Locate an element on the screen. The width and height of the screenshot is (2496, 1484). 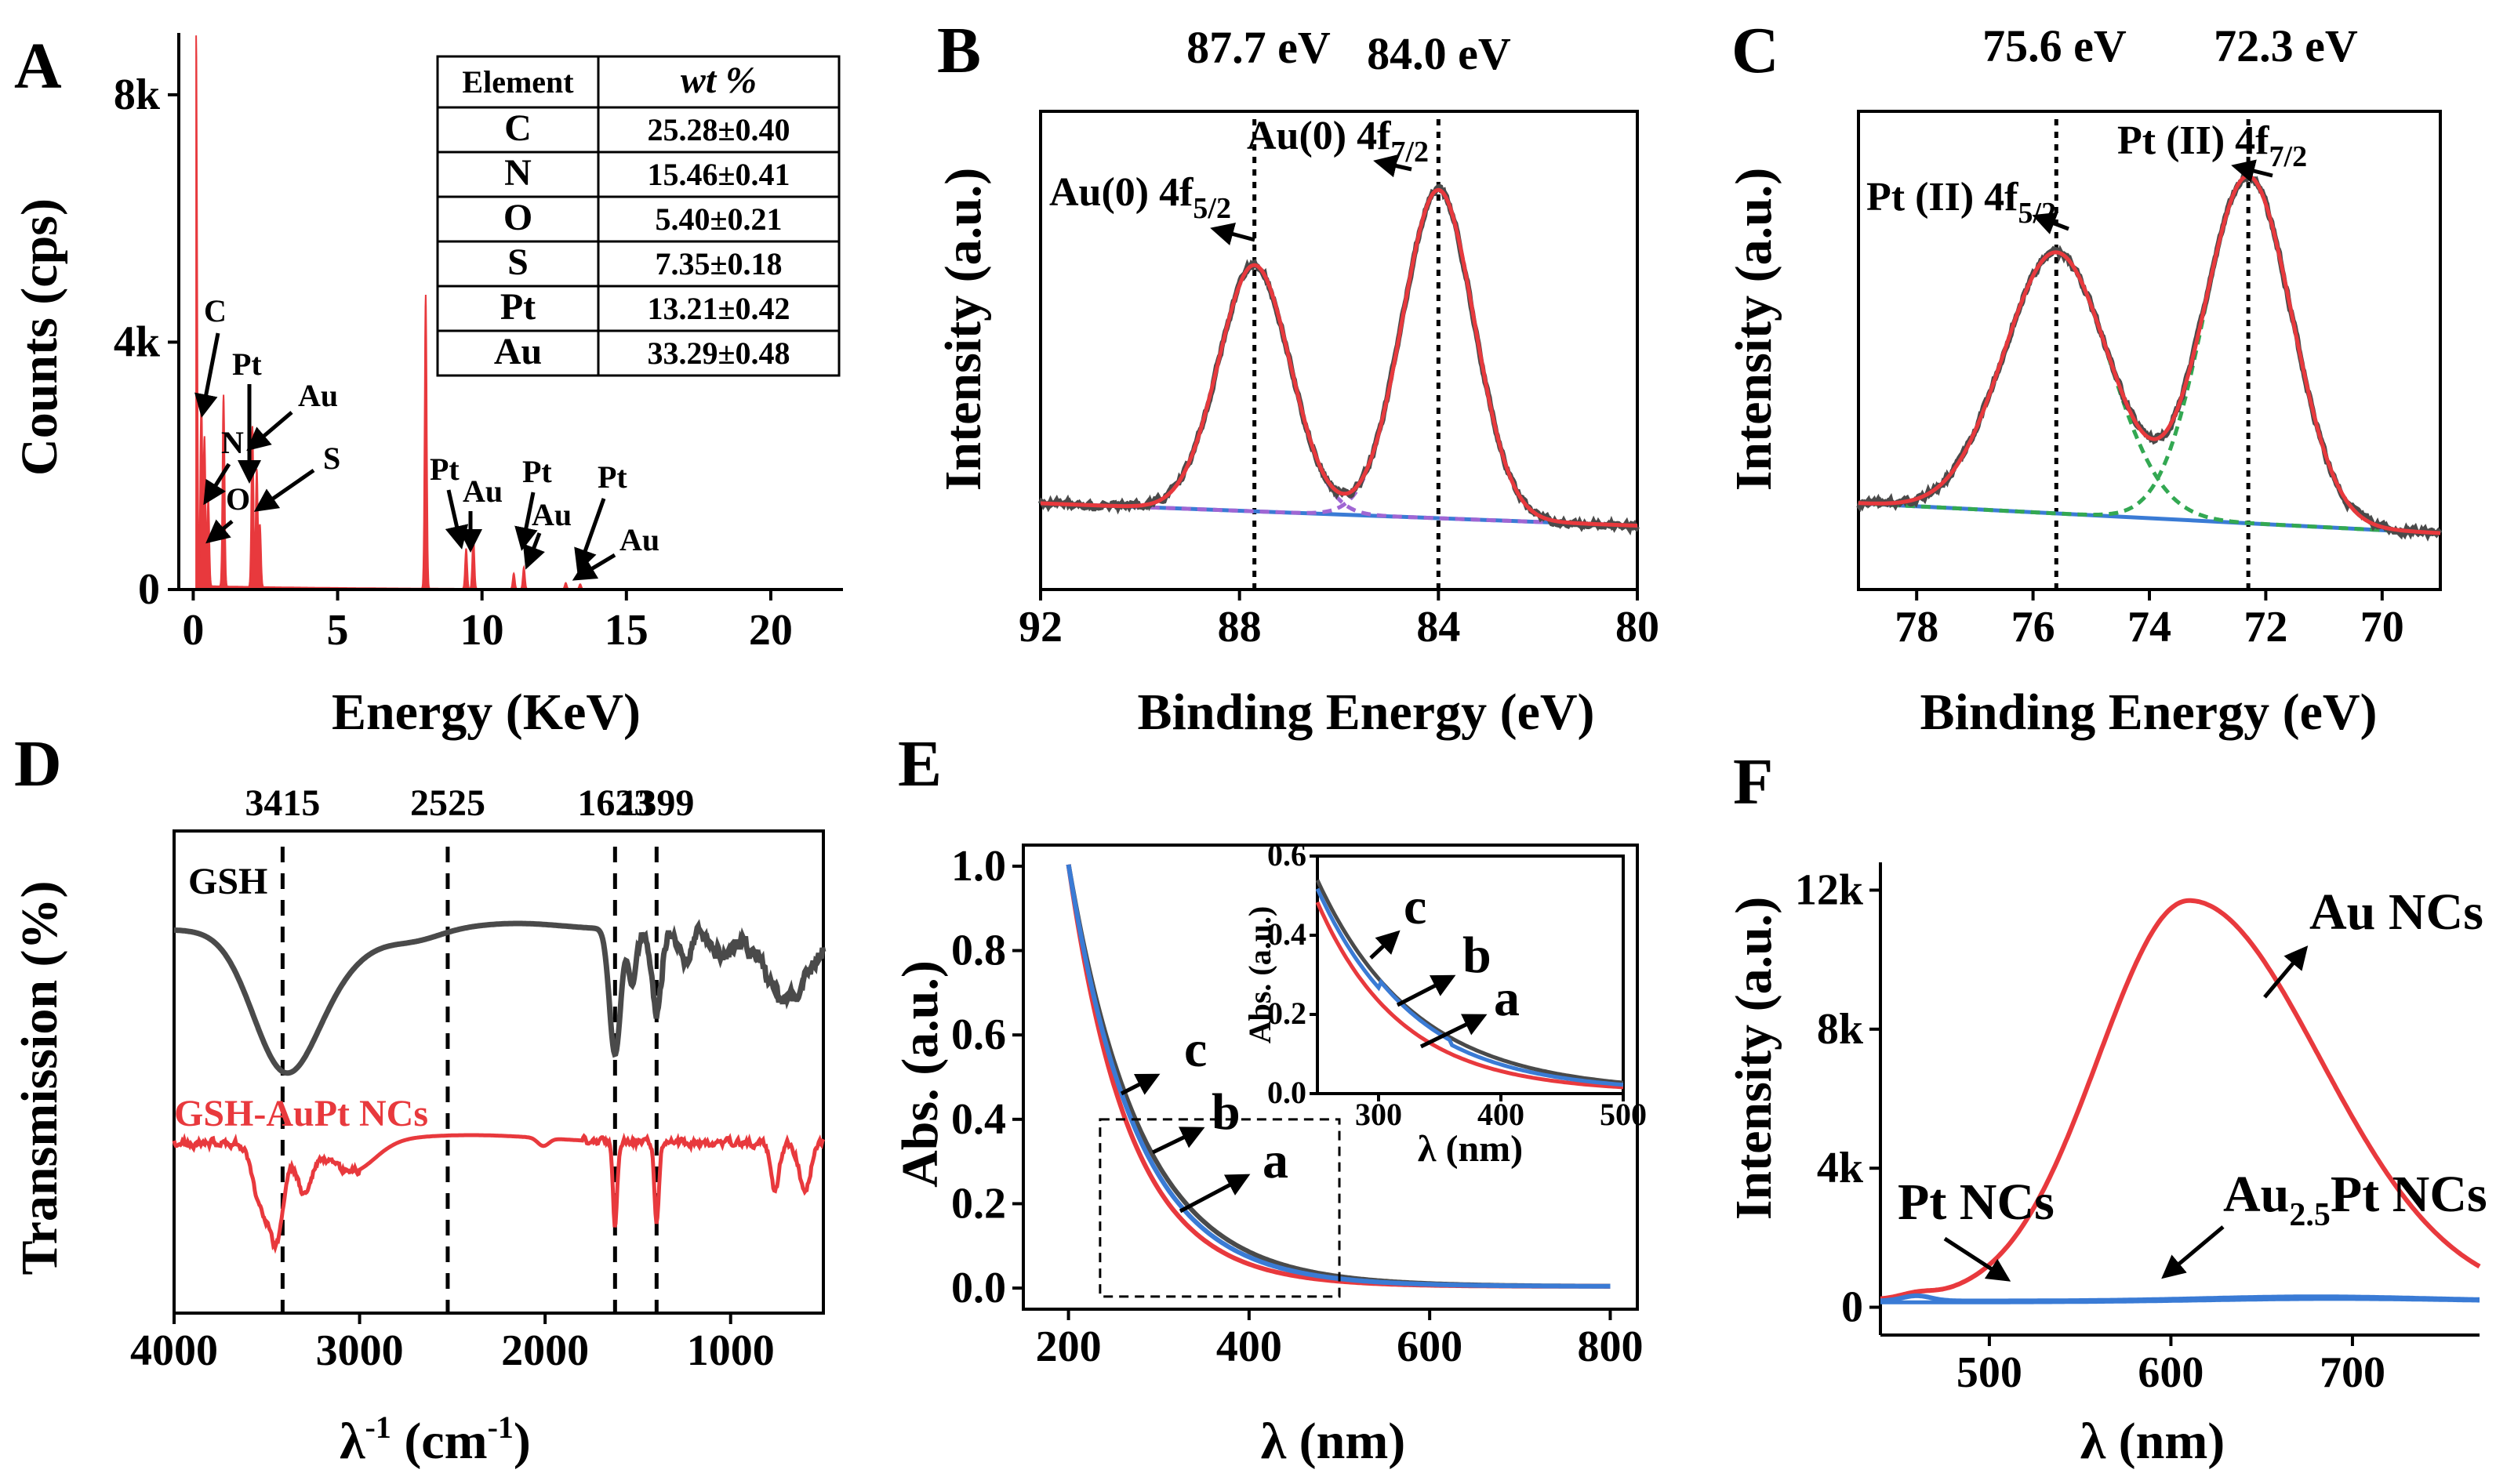
panel-f-ylabel: Intensity (a.u.) is located at coordinates (1753, 1059).